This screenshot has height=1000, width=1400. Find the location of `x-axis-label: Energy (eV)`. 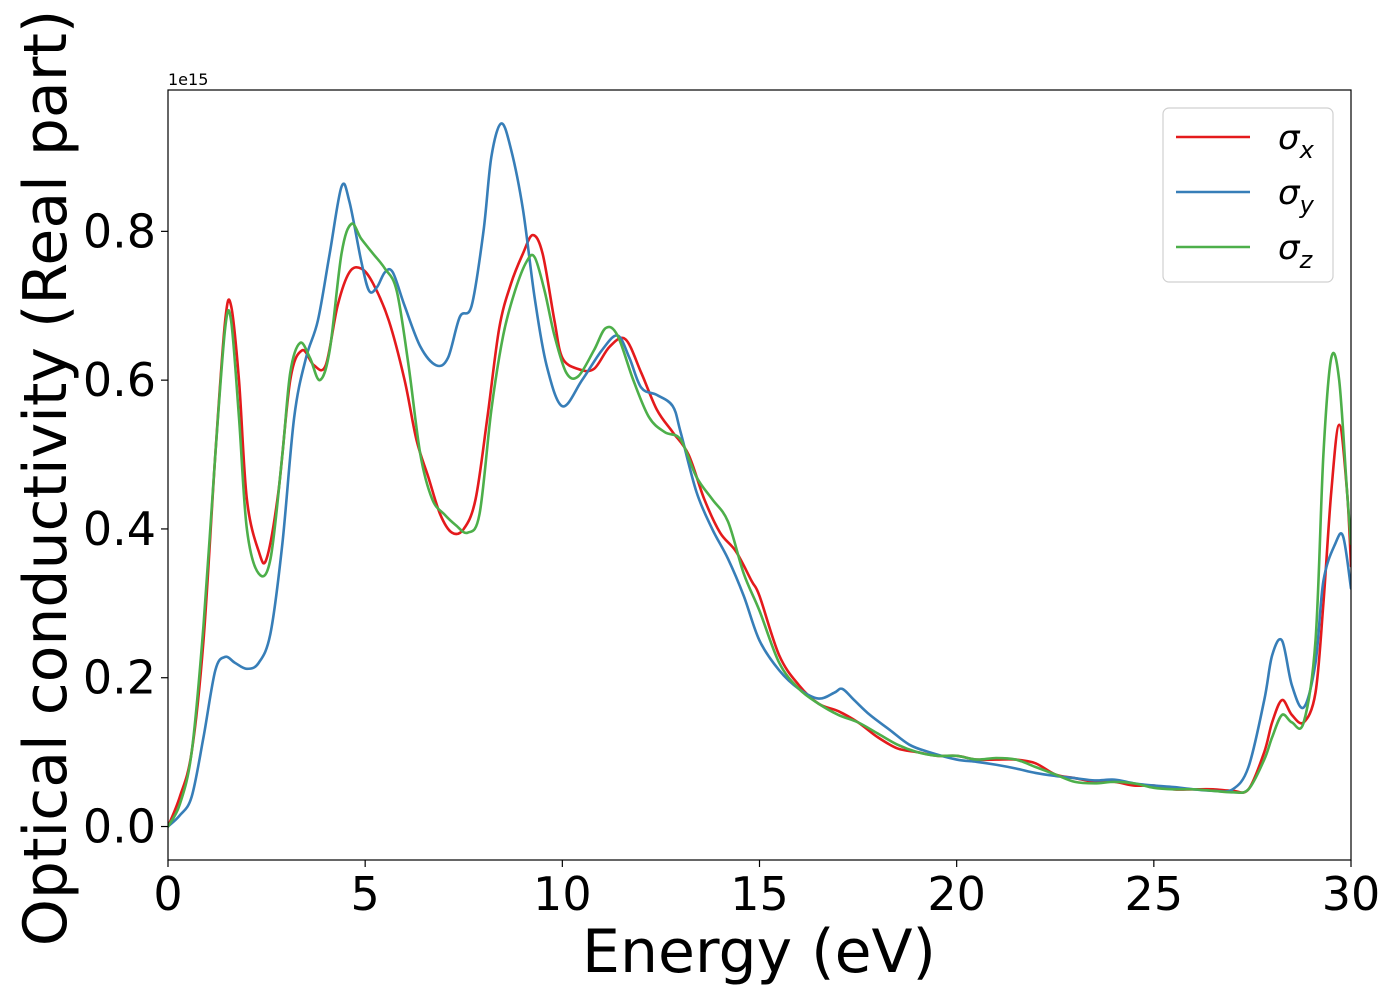

x-axis-label: Energy (eV) is located at coordinates (759, 952).